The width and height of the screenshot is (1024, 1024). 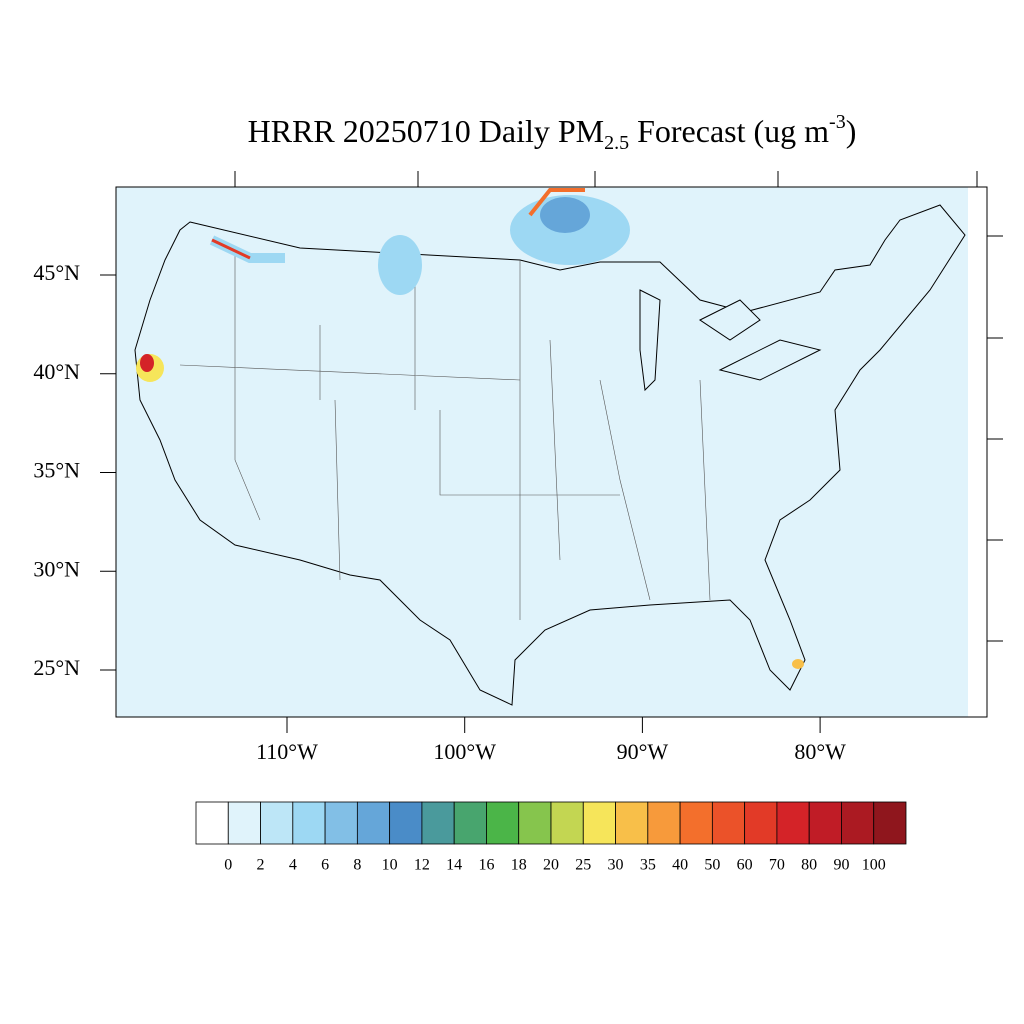 What do you see at coordinates (680, 865) in the screenshot?
I see `colorbar-label: 40` at bounding box center [680, 865].